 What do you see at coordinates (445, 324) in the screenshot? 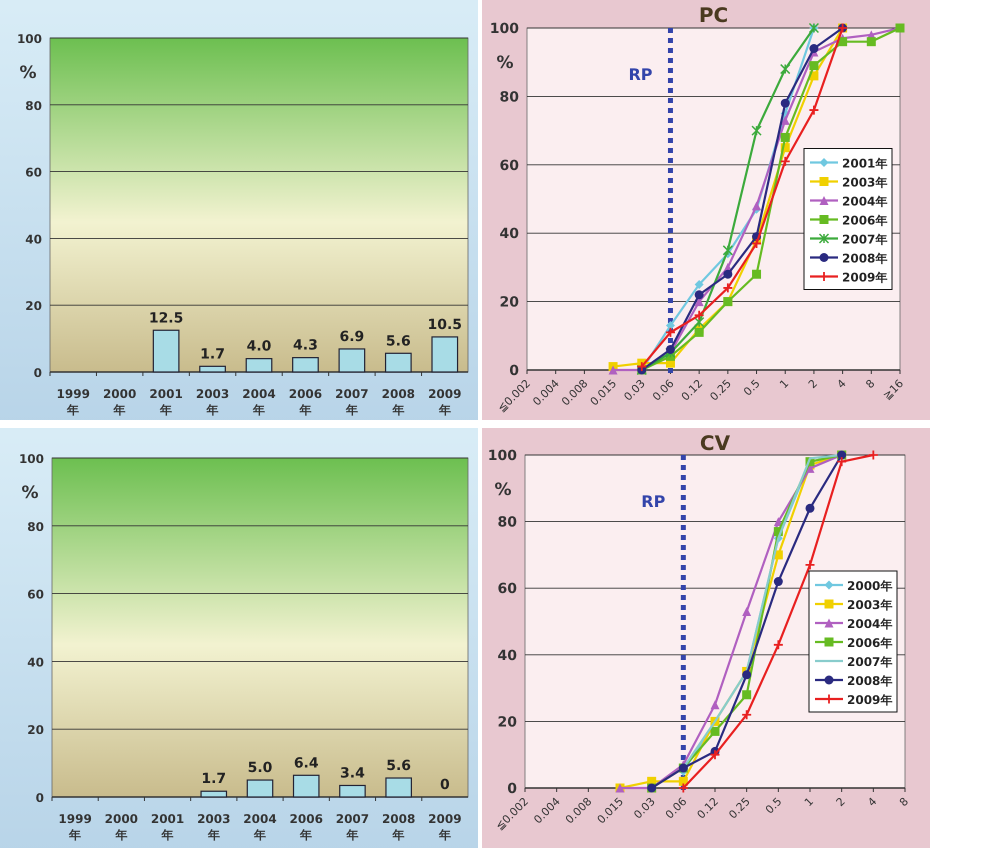
I see `data-label: 10.5` at bounding box center [445, 324].